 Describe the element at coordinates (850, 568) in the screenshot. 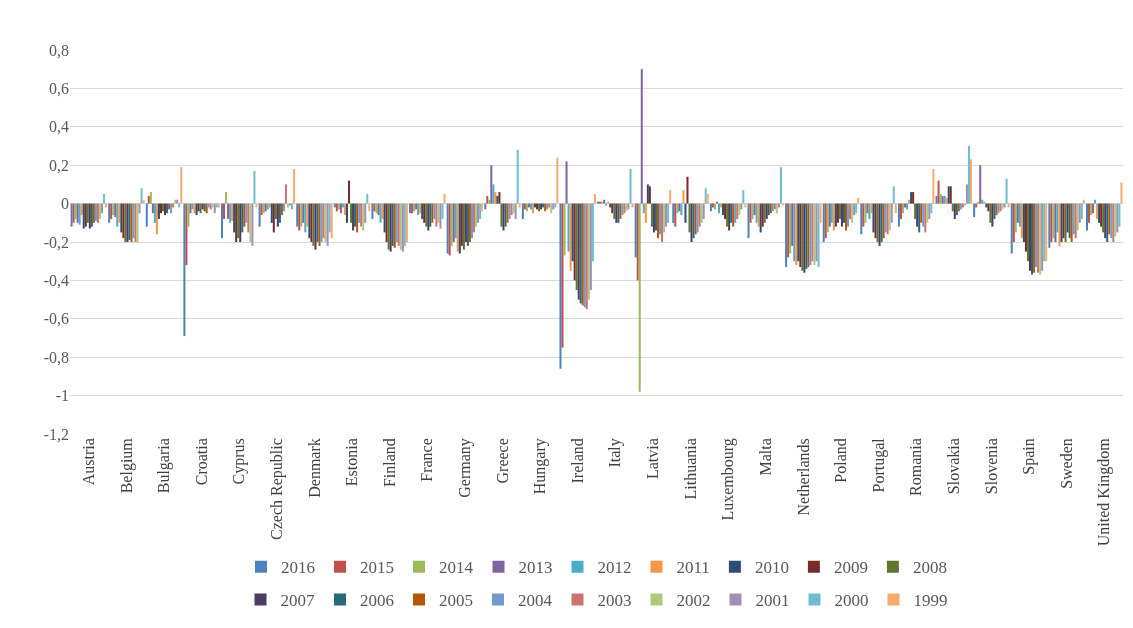

I see `legend-label: 2009` at that location.